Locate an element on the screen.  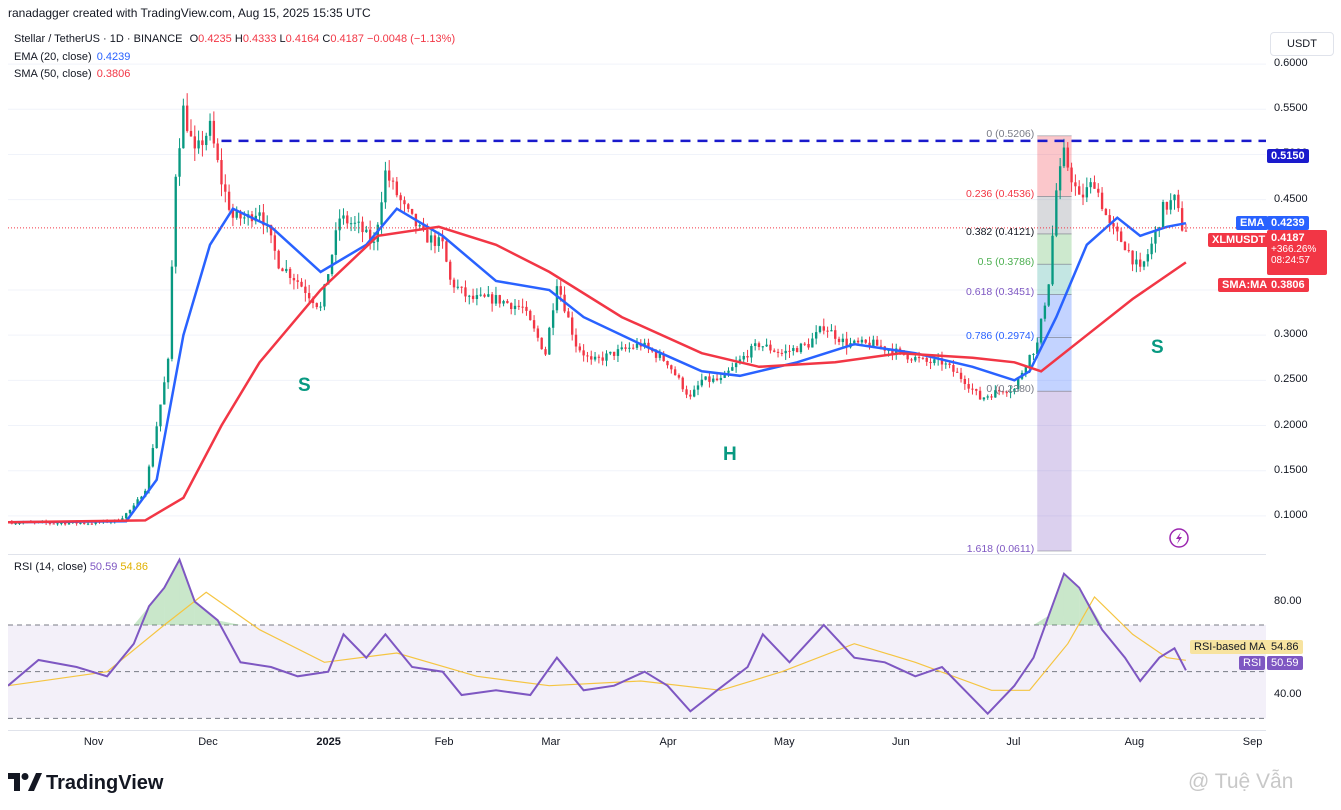
ema-legend: EMA (20, close) 0.4239 is located at coordinates (72, 57).